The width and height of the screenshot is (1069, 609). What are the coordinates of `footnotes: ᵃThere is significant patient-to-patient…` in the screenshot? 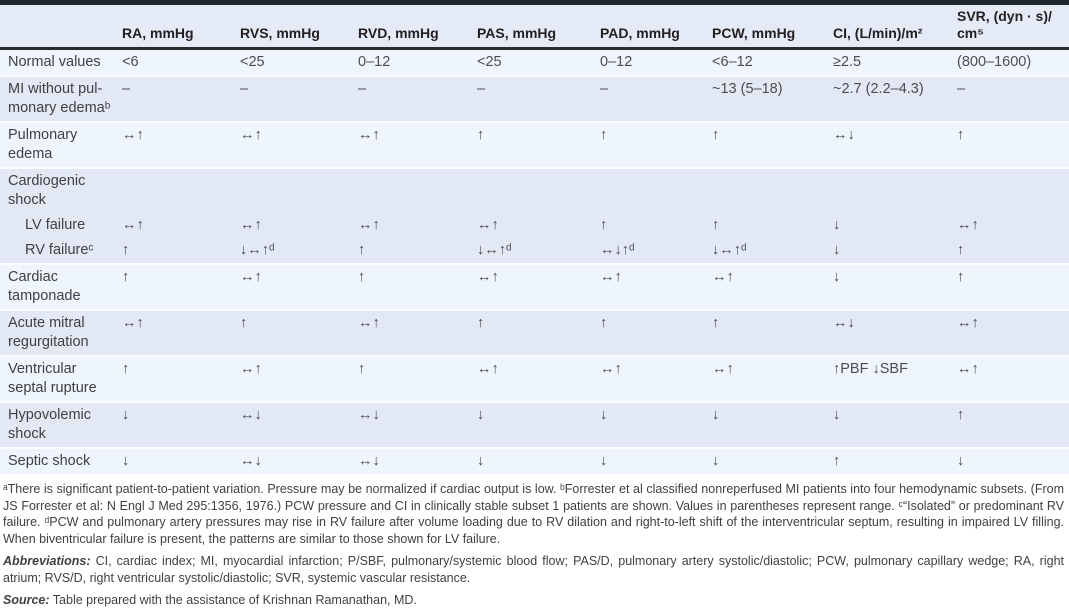 It's located at (533, 514).